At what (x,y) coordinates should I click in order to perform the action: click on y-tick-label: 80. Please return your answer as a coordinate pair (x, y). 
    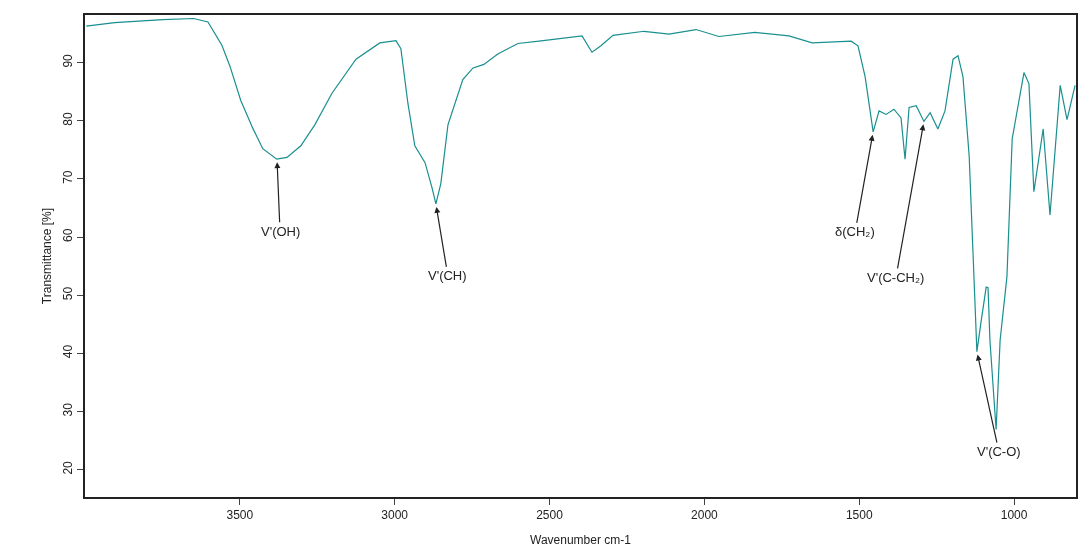
    Looking at the image, I should click on (68, 119).